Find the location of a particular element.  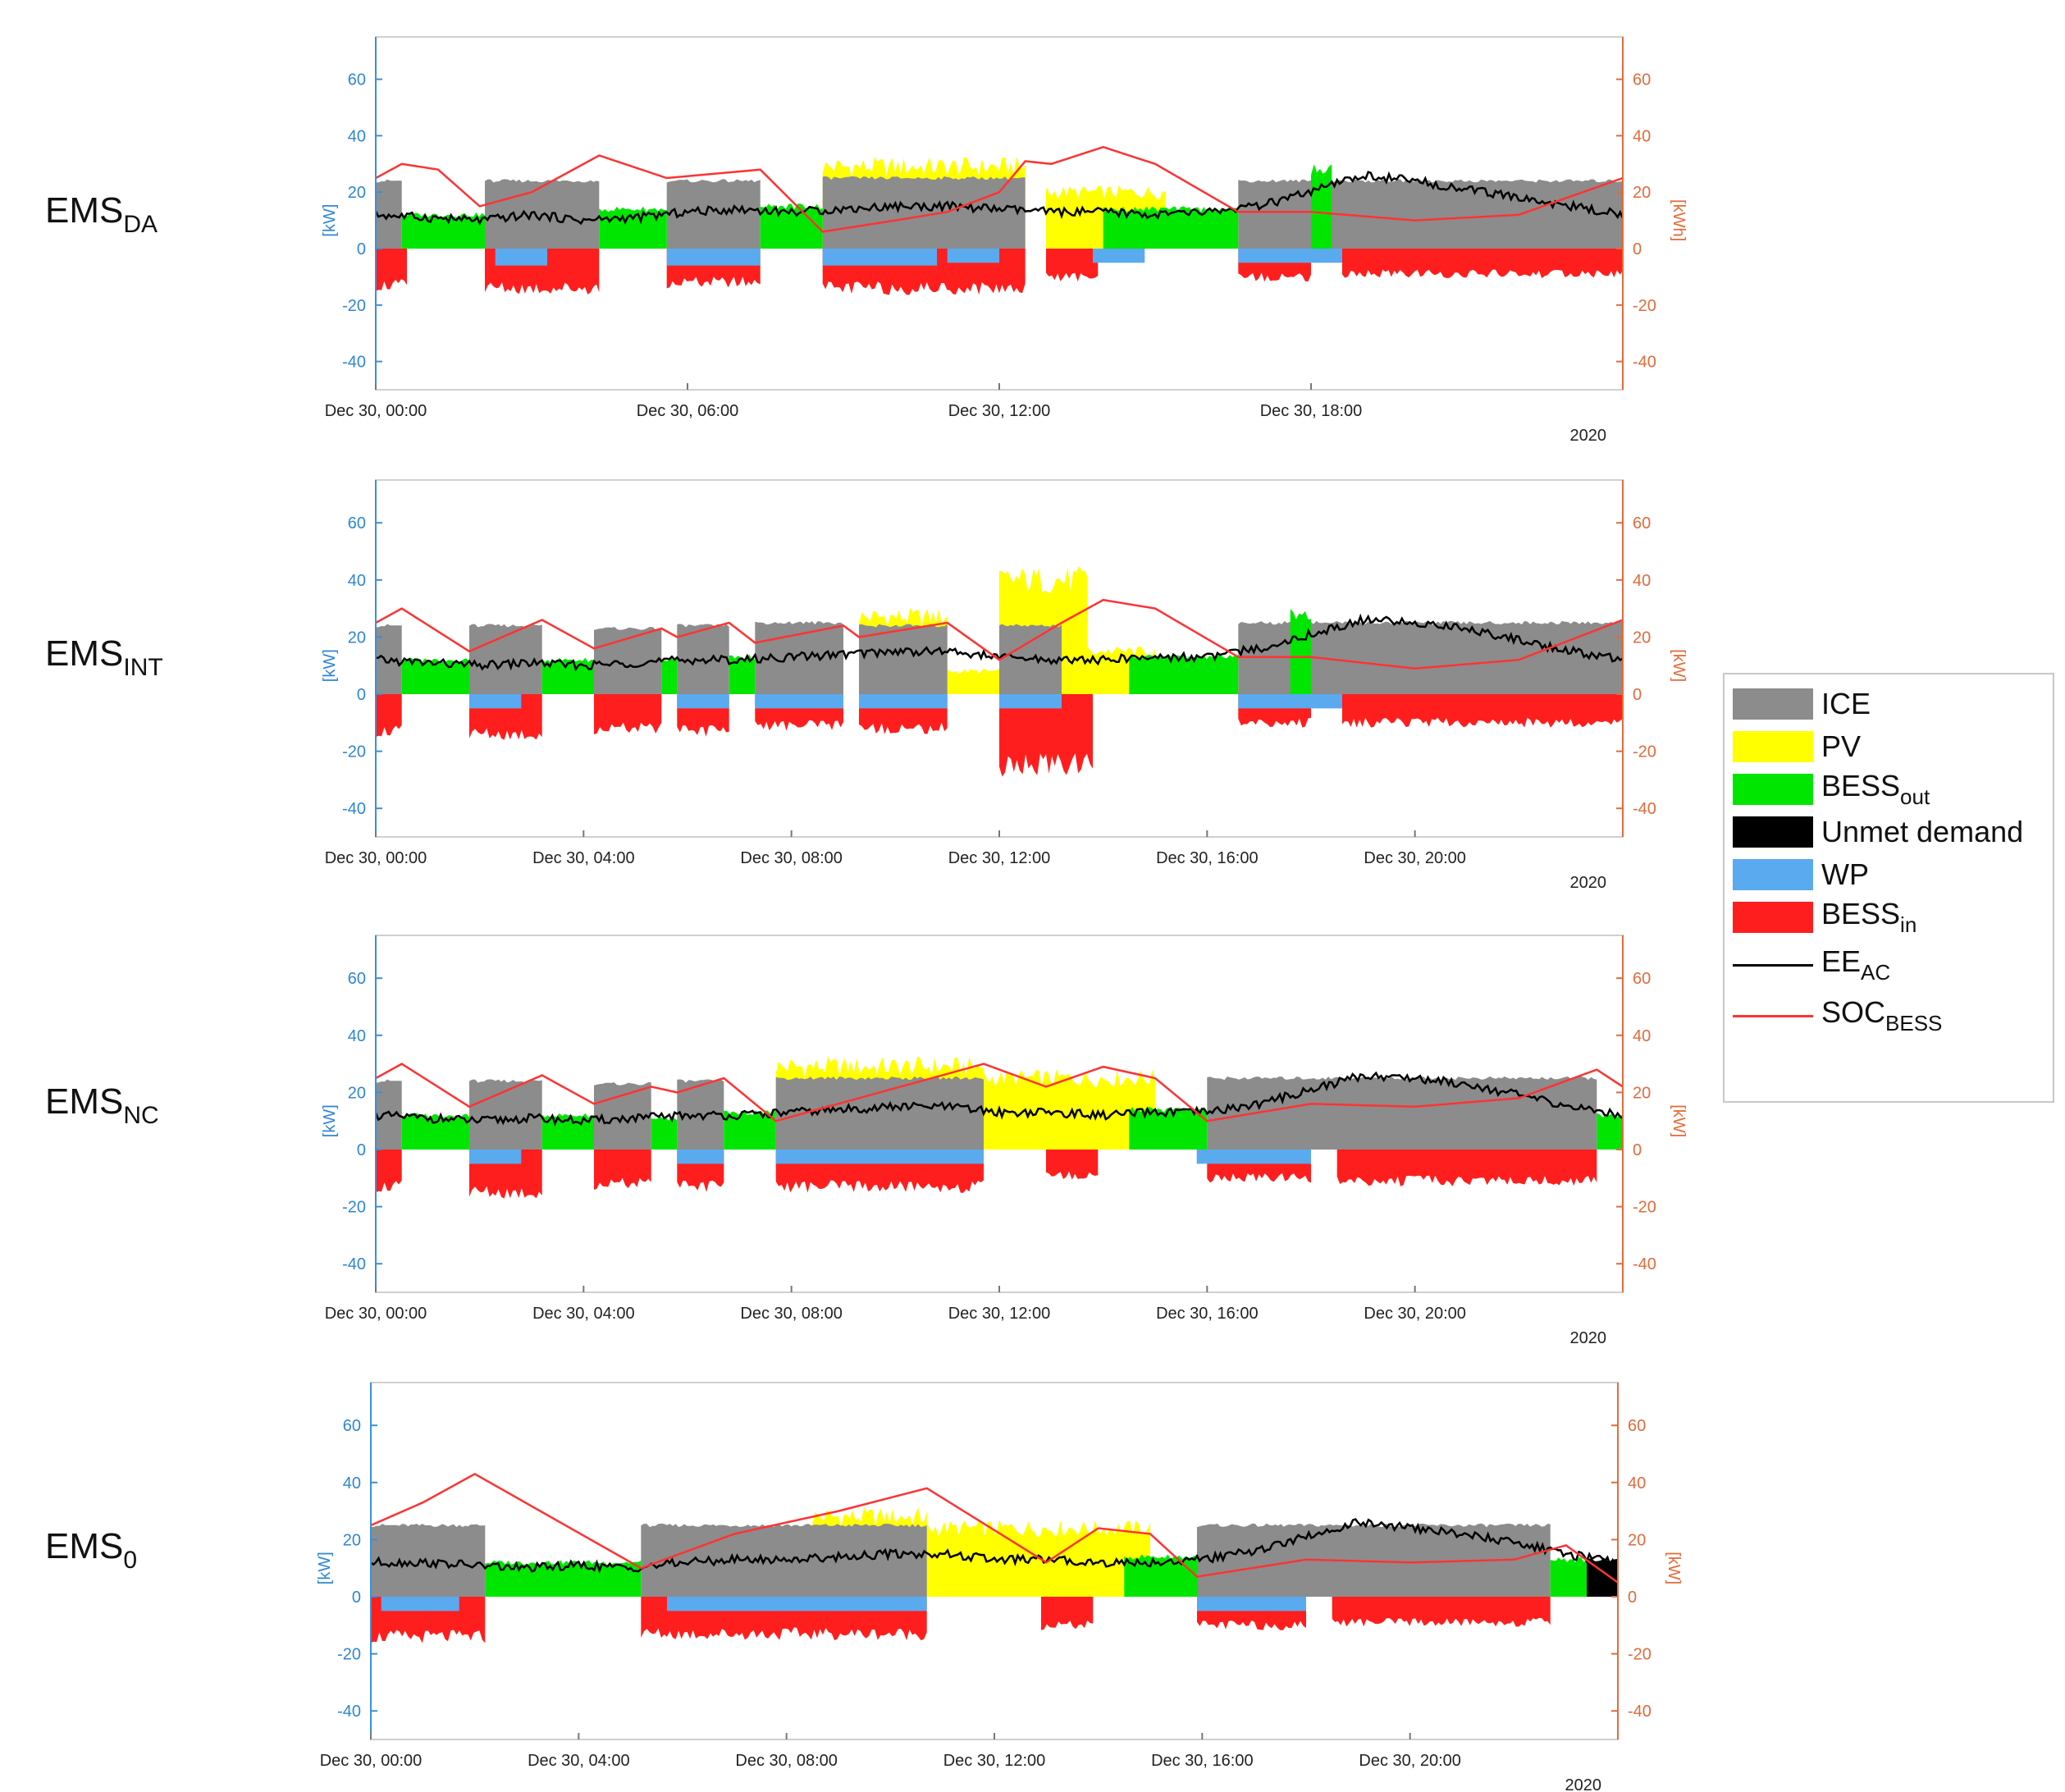

legend-item-bess-out: BESSout is located at coordinates (1831, 789).